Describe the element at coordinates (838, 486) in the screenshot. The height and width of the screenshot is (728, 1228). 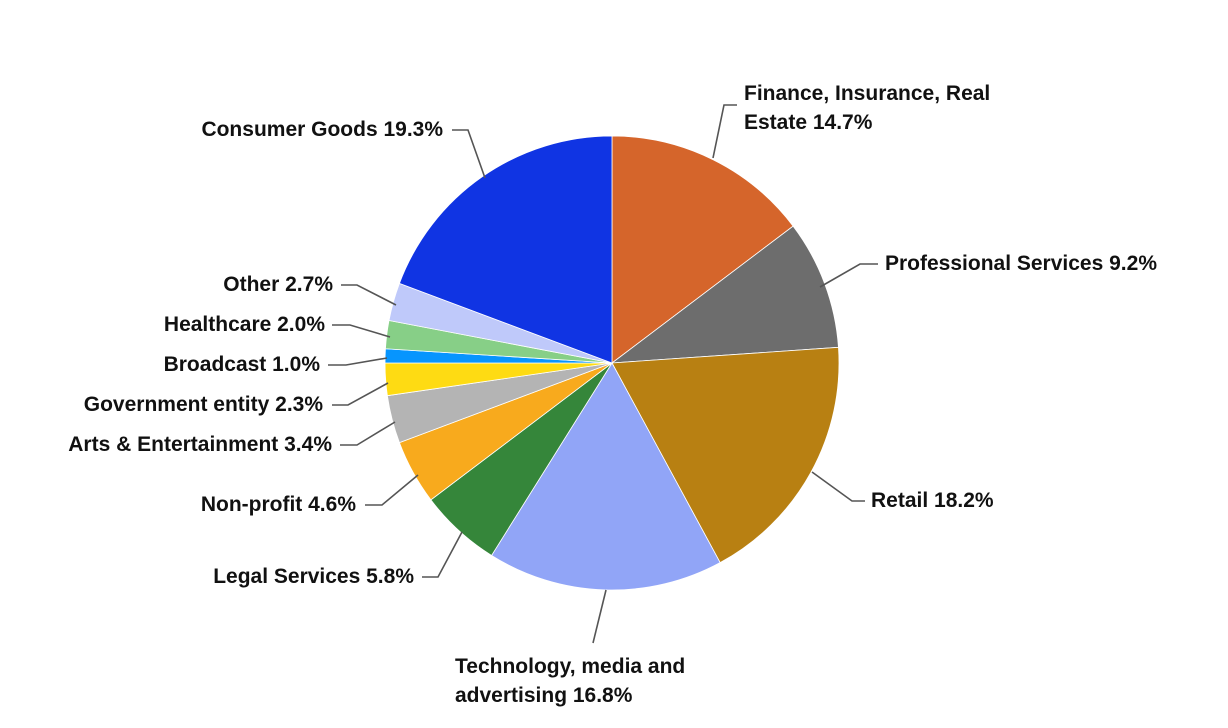
I see `leader-retail` at that location.